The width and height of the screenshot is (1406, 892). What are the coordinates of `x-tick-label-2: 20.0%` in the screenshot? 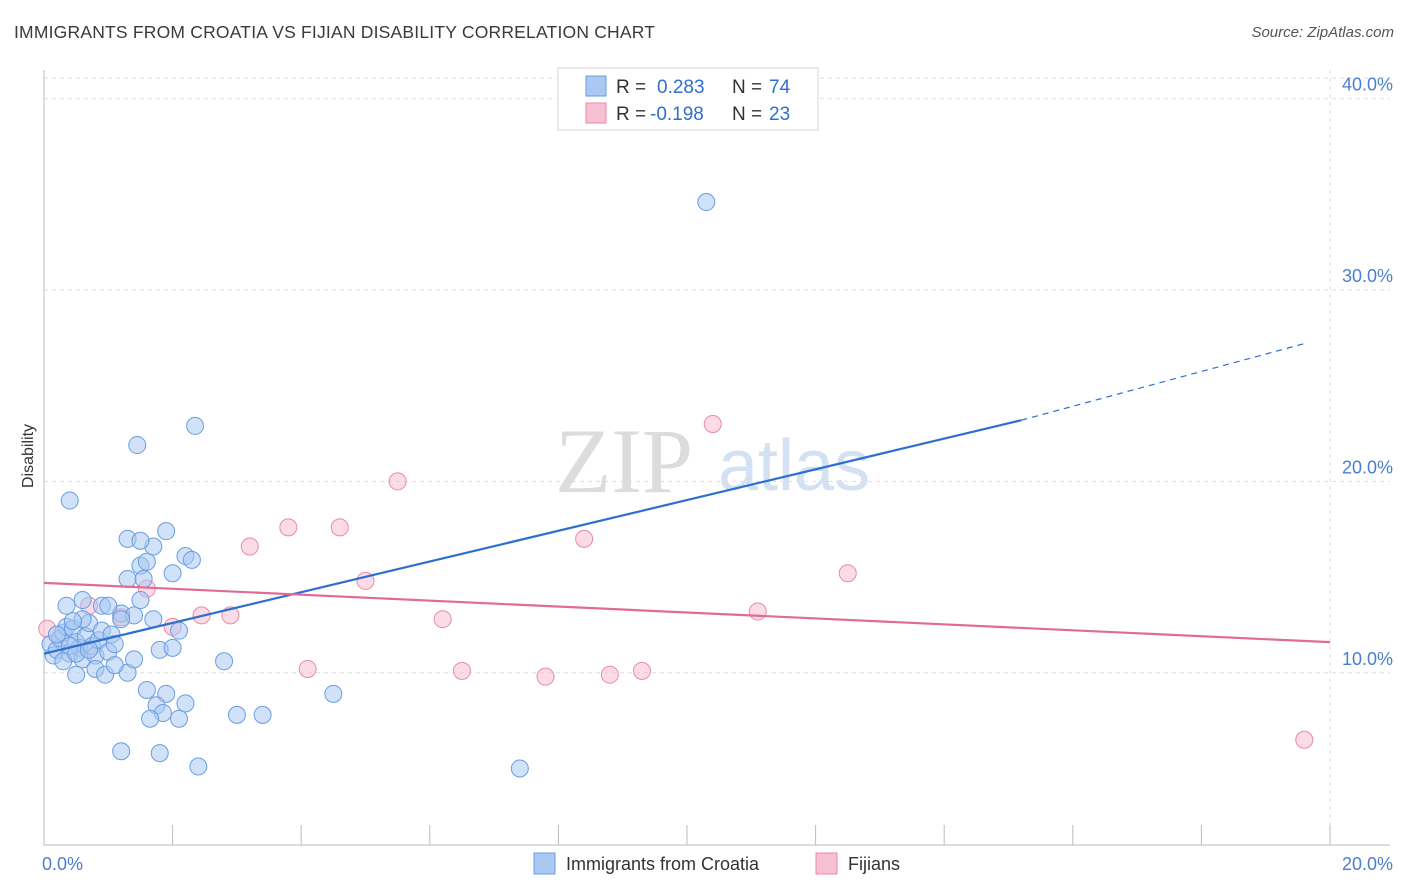 It's located at (1367, 864).